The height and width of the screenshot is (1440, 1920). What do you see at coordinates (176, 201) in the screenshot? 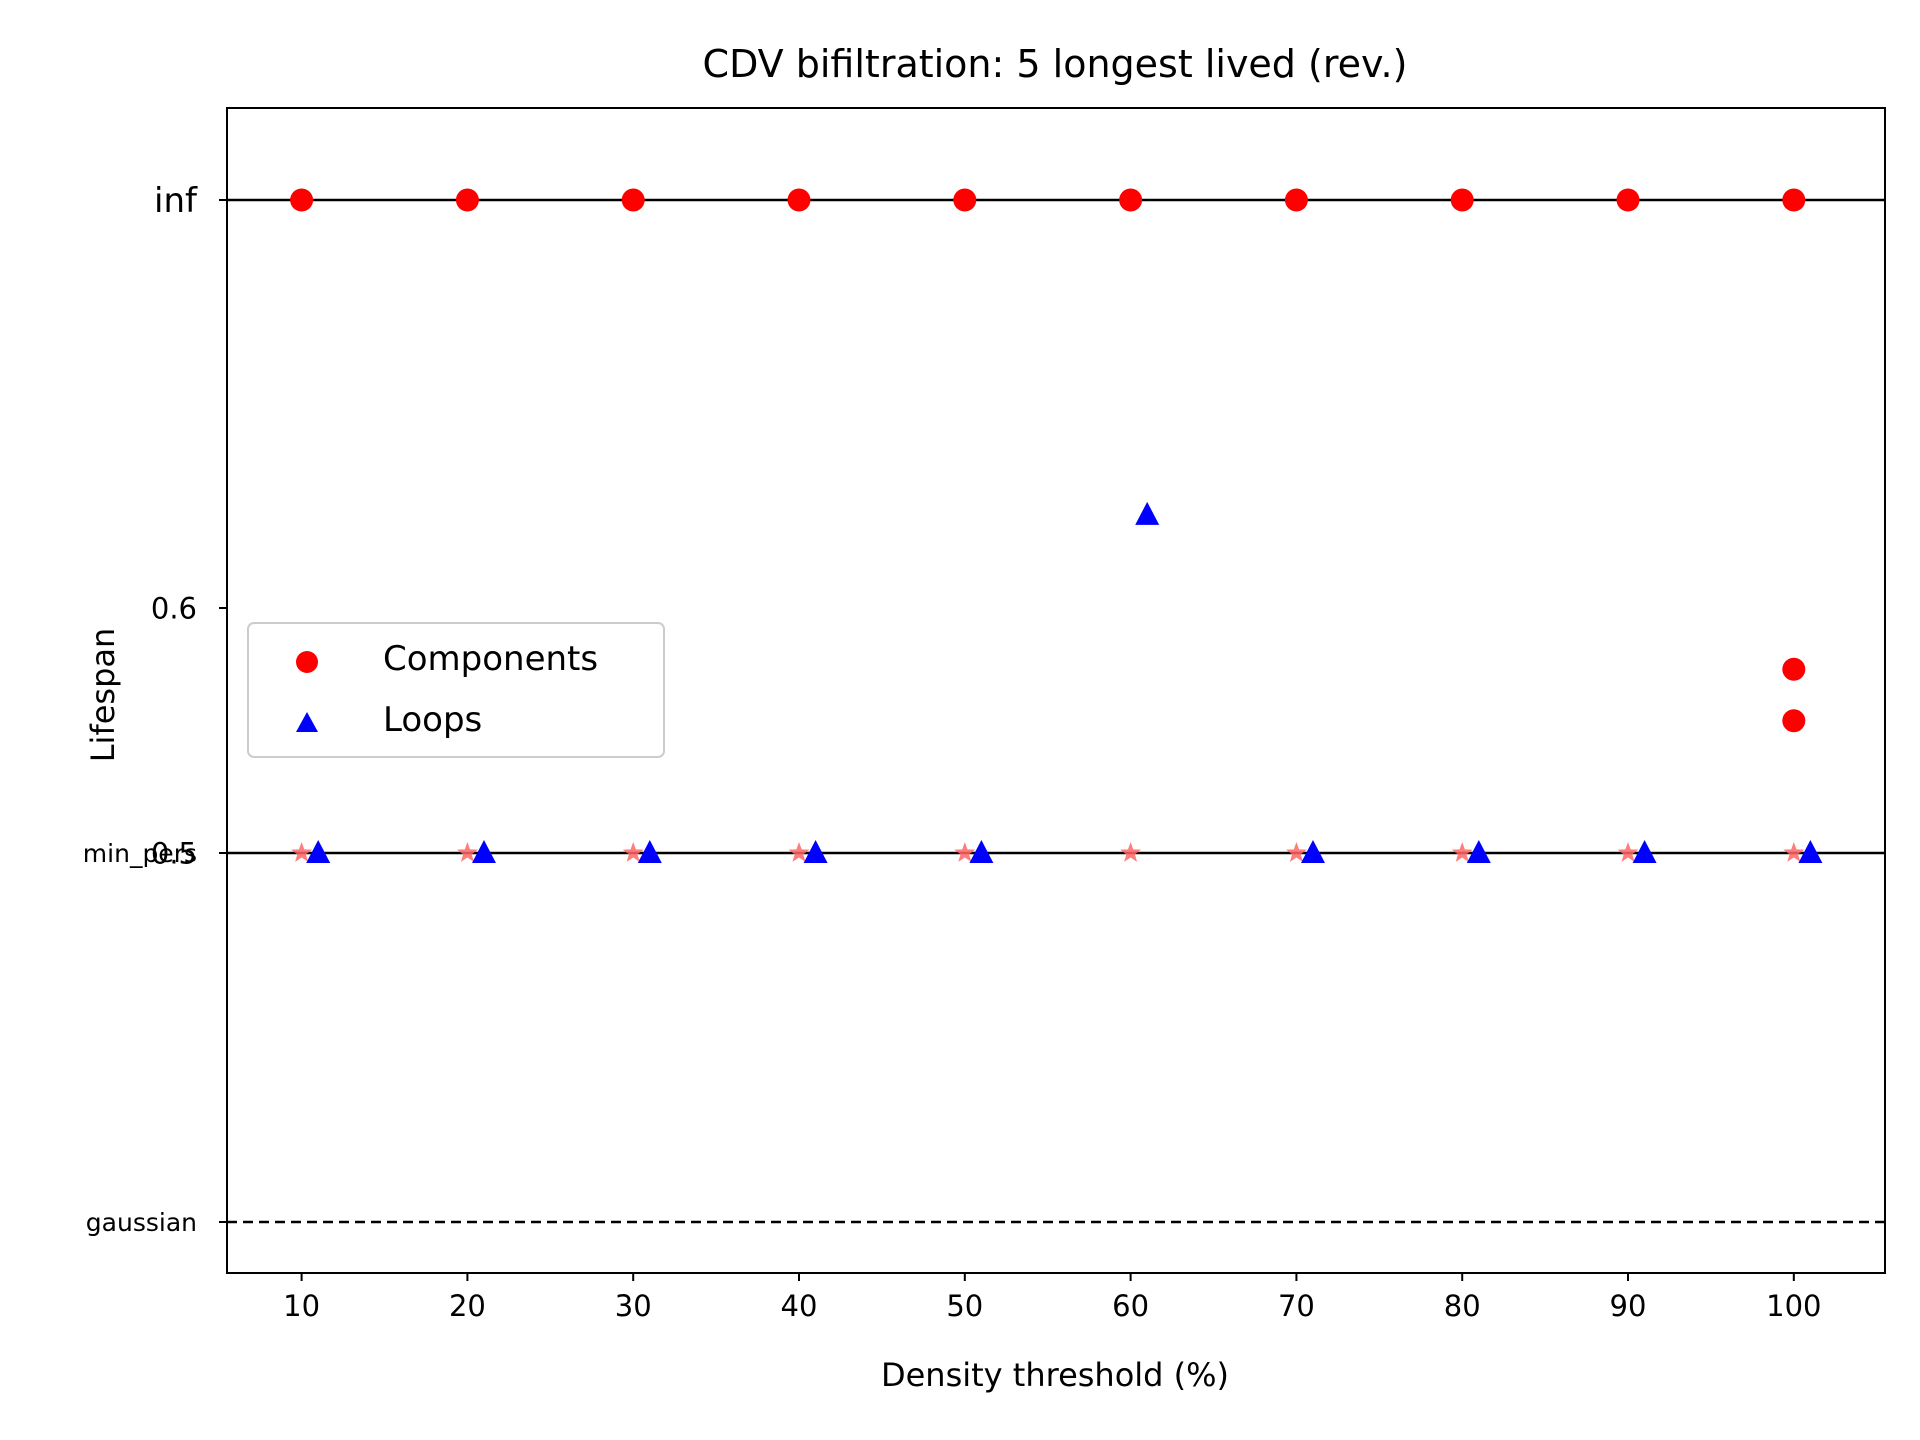
I see `y-tick-label: inf` at bounding box center [176, 201].